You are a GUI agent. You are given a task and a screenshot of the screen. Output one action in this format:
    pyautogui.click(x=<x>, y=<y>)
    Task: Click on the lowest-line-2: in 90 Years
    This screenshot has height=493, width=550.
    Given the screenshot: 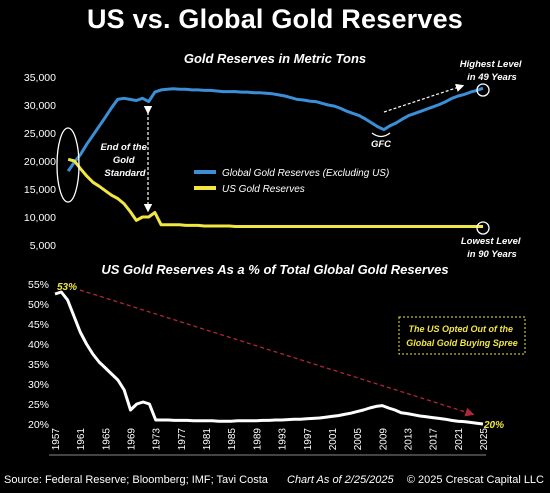 What is the action you would take?
    pyautogui.click(x=492, y=254)
    